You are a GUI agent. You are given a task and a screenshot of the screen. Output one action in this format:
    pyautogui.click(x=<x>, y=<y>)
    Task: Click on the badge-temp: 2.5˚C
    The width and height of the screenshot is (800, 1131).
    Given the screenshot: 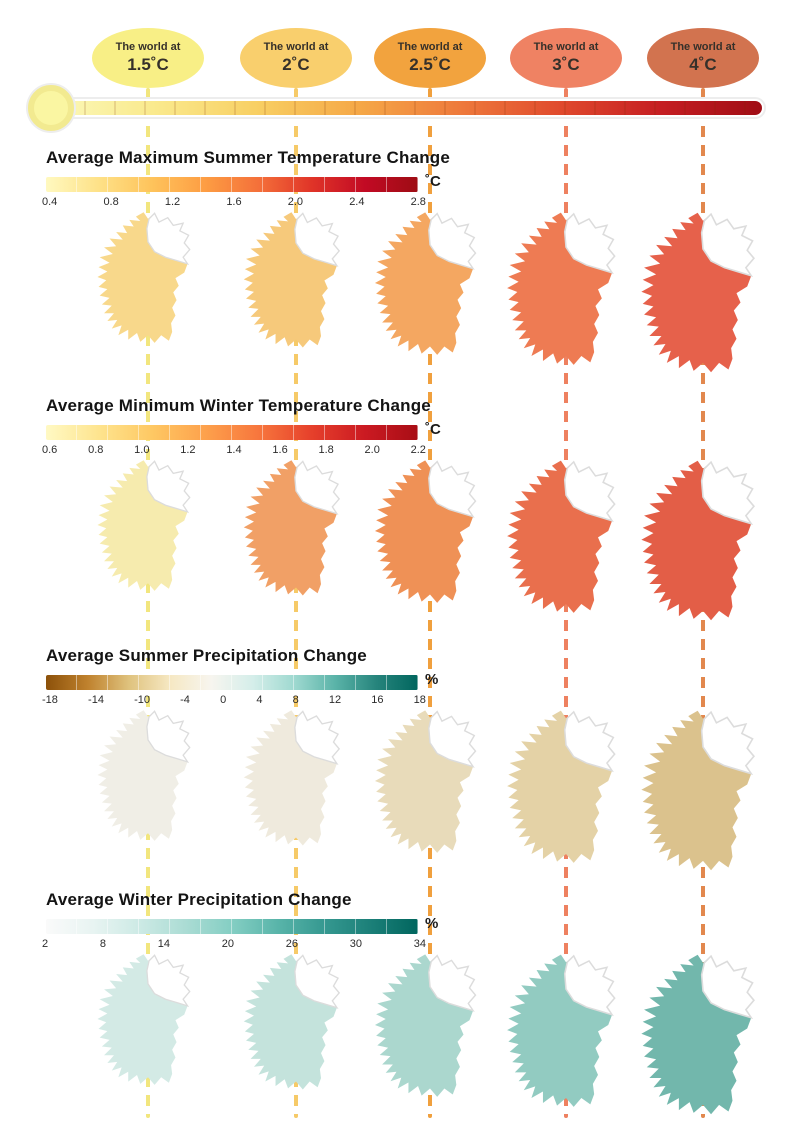 What is the action you would take?
    pyautogui.click(x=430, y=64)
    